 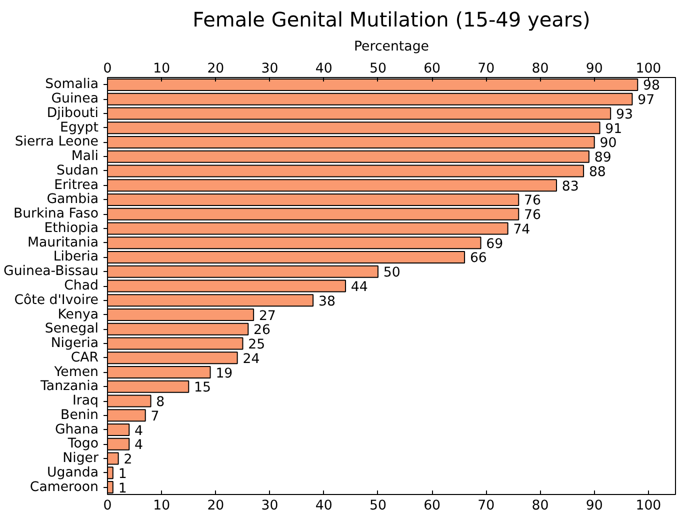 What do you see at coordinates (495, 244) in the screenshot?
I see `data-label: 69` at bounding box center [495, 244].